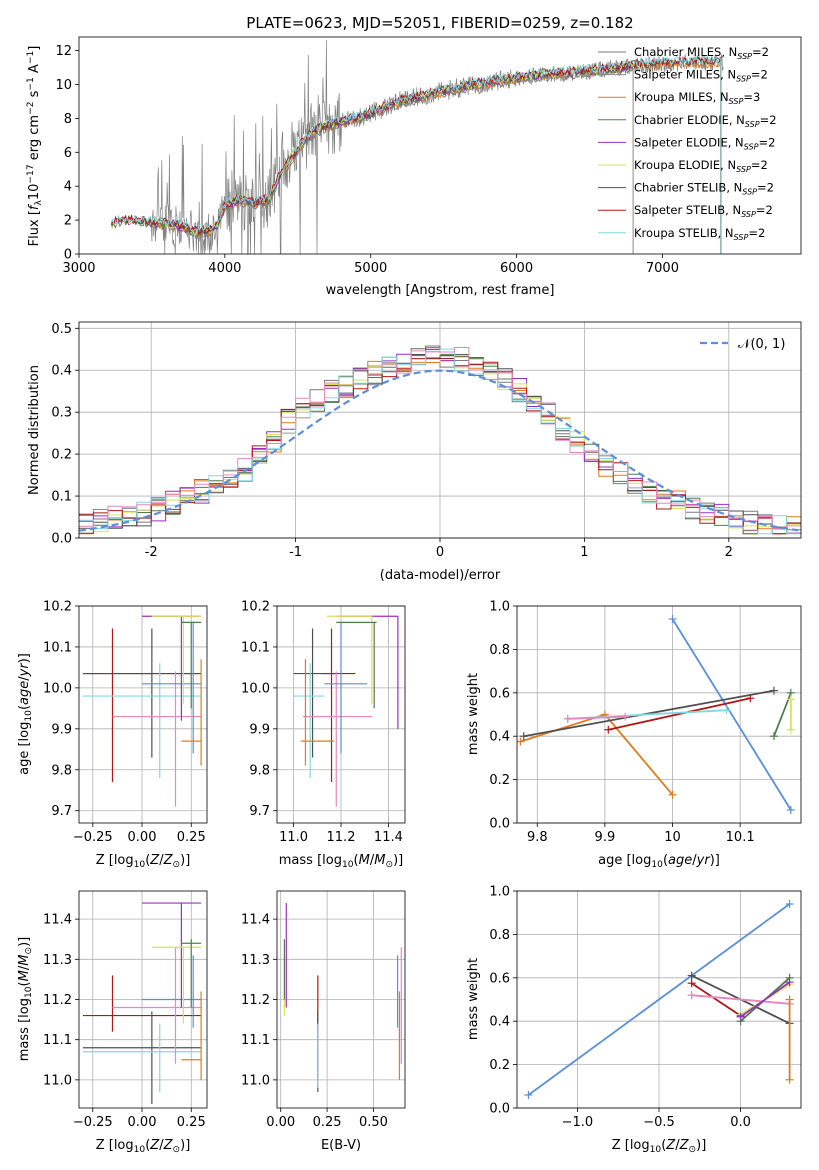  I want to click on weight_vs_Z-xtick-label: −1.0, so click(578, 1122).